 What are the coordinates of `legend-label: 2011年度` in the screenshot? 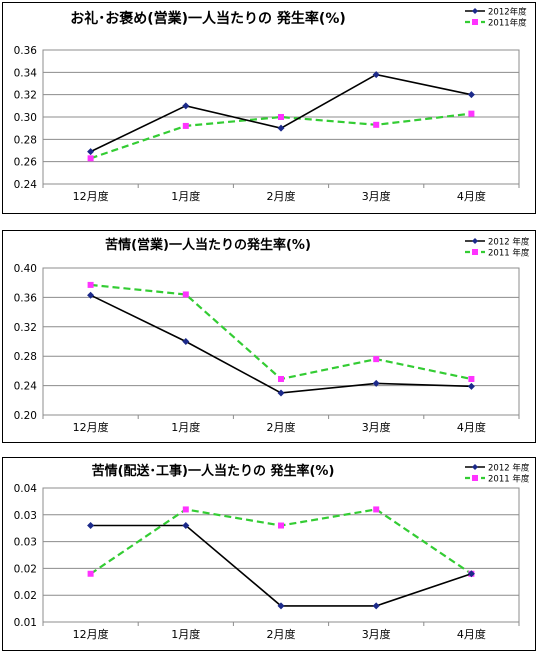 It's located at (507, 23).